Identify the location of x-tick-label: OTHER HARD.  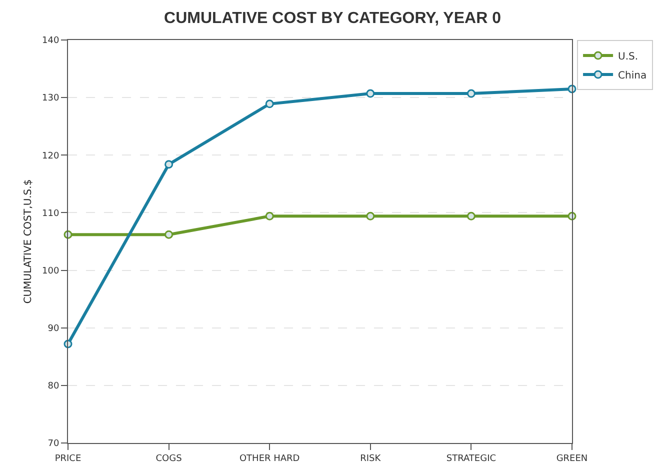
(269, 459).